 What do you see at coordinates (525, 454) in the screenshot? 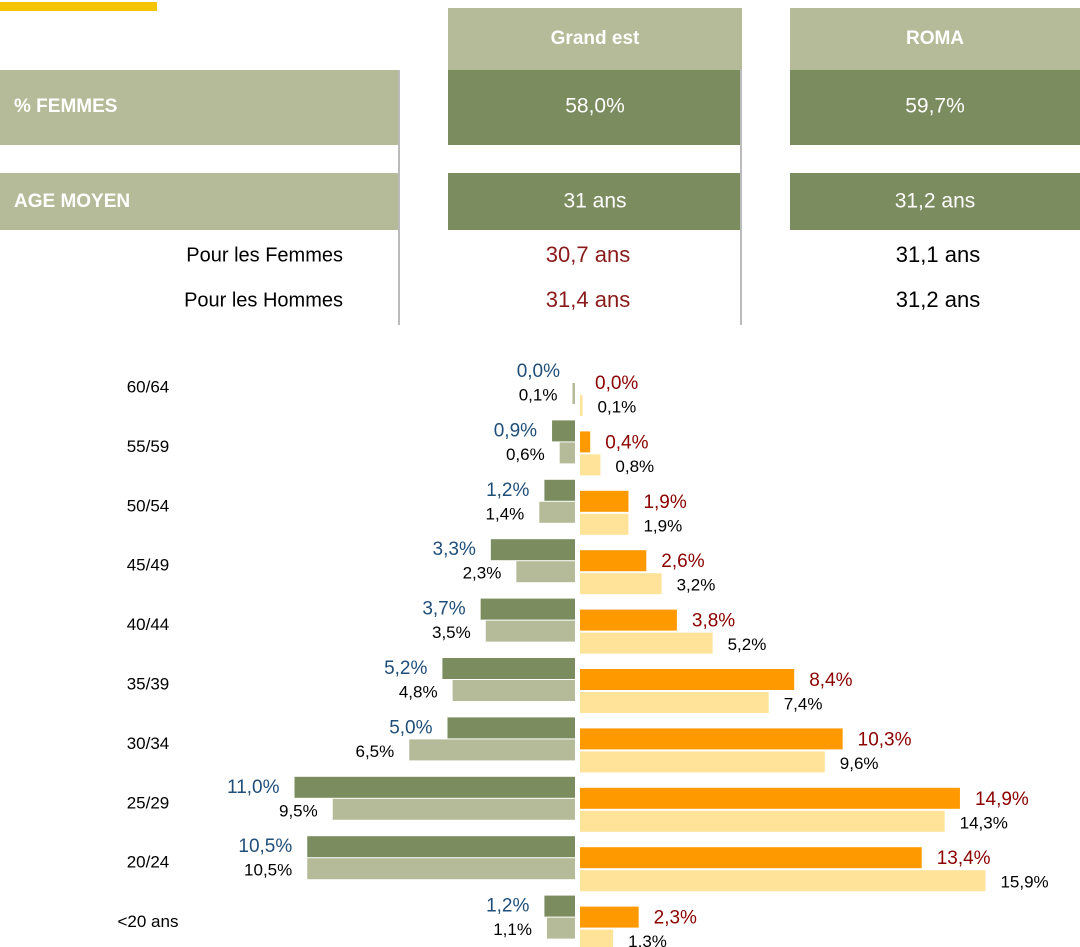
I see `value-label: 0,6%` at bounding box center [525, 454].